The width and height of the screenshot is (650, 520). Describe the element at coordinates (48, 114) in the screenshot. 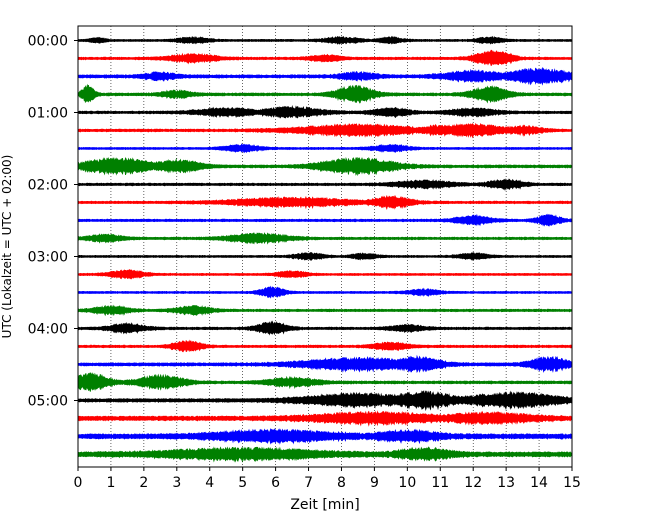

I see `y-tick-label: 01:00` at that location.